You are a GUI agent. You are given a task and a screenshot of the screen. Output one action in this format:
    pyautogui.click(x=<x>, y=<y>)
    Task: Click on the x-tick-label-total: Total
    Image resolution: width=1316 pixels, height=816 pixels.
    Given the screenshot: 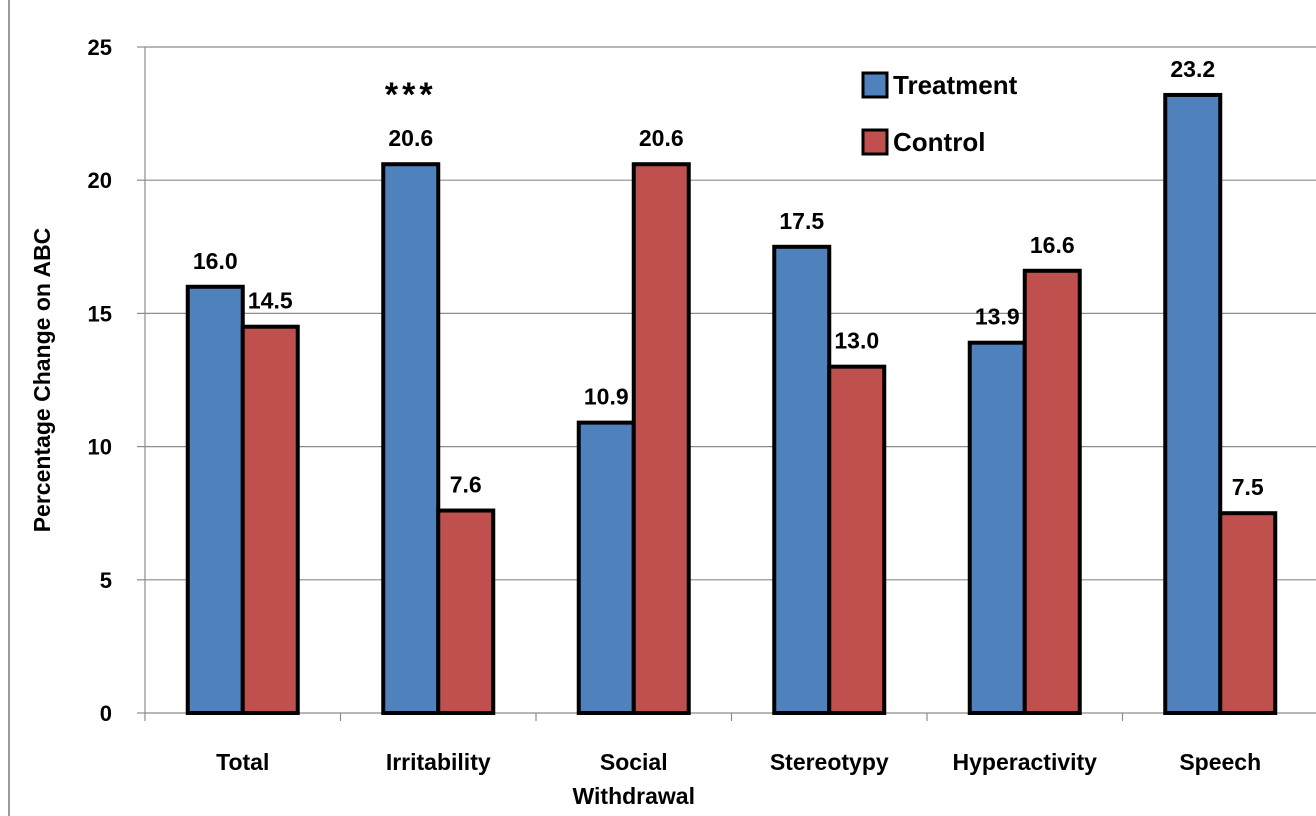 What is the action you would take?
    pyautogui.click(x=242, y=762)
    